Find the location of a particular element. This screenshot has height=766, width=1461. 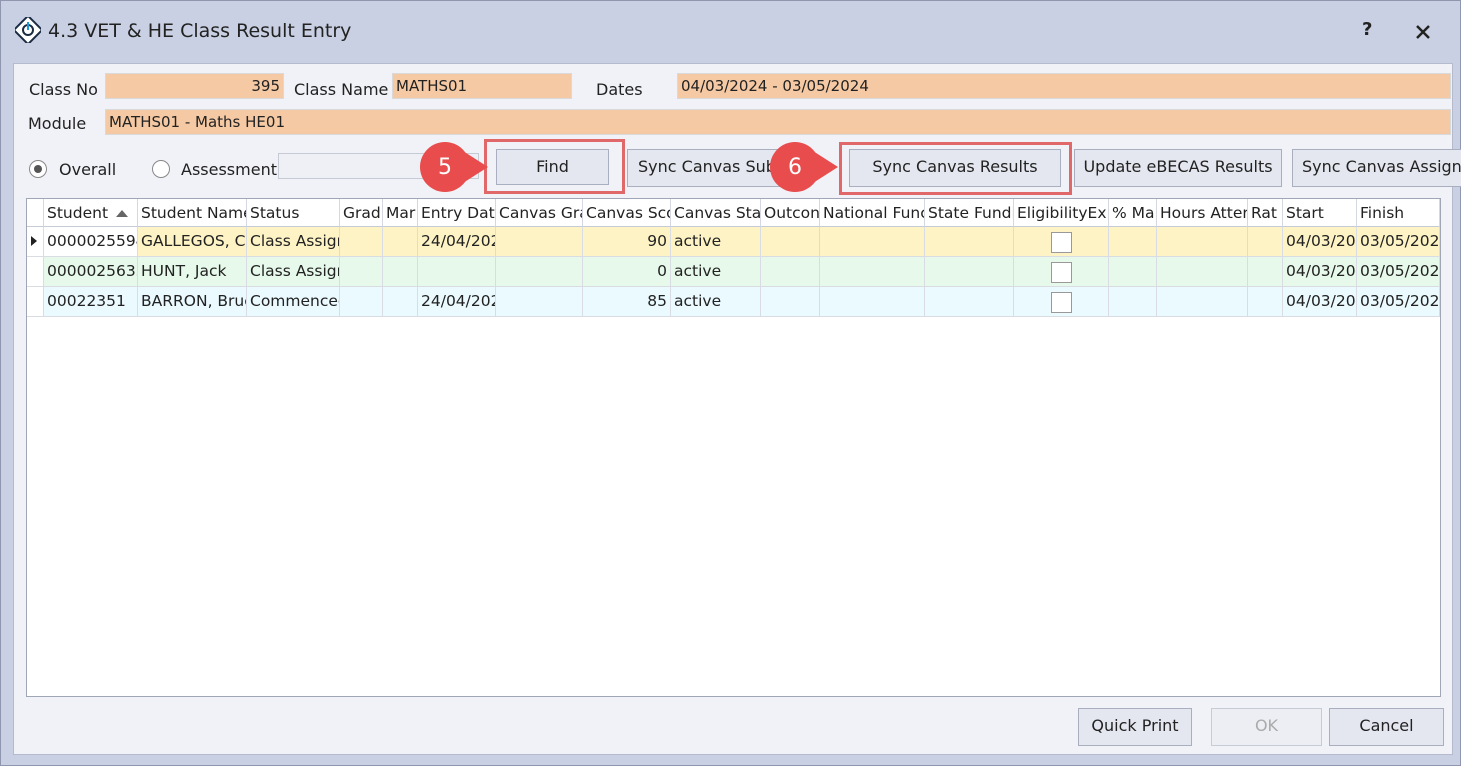

class-no-field: 395 is located at coordinates (194, 86).